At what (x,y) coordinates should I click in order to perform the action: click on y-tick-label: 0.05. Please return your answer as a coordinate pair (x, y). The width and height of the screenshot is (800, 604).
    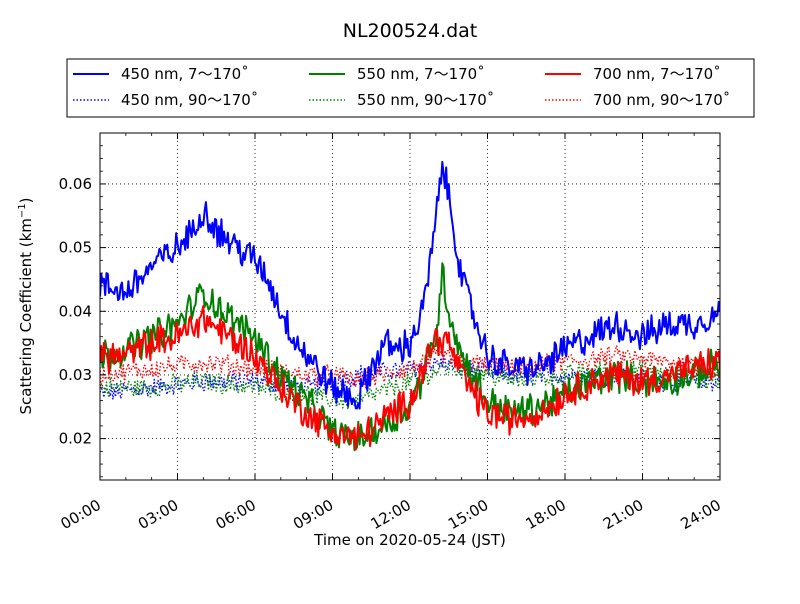
    Looking at the image, I should click on (75, 248).